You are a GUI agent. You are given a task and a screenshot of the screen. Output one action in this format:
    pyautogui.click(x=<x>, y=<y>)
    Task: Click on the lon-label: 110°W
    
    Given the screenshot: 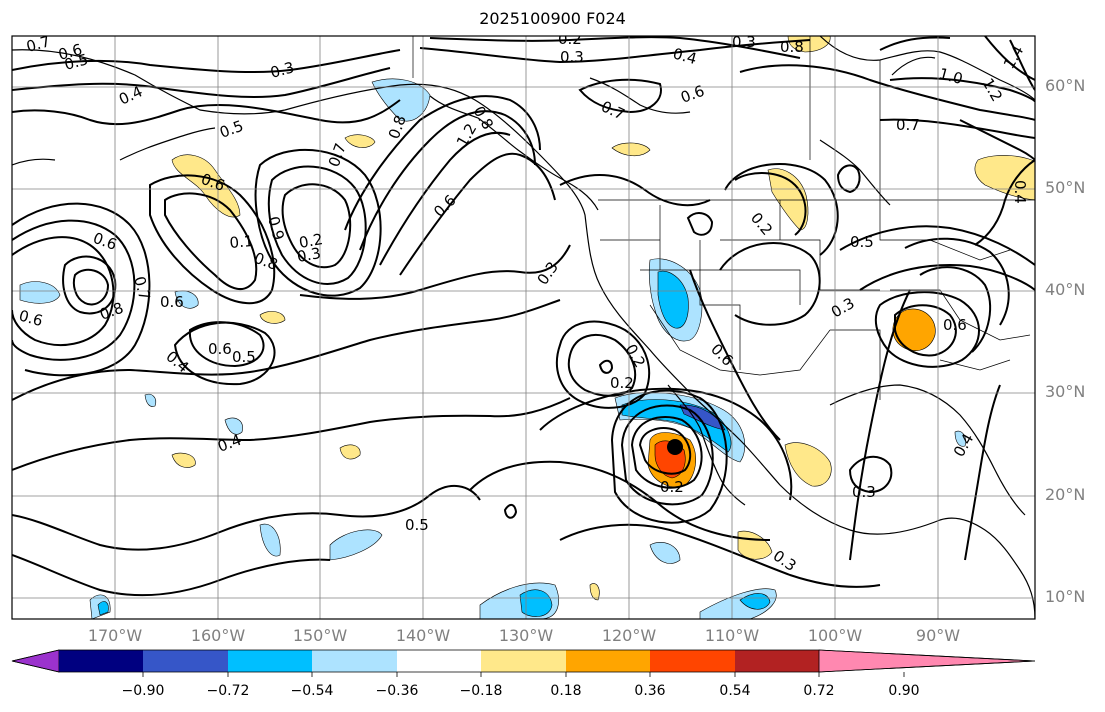 What is the action you would take?
    pyautogui.click(x=732, y=635)
    